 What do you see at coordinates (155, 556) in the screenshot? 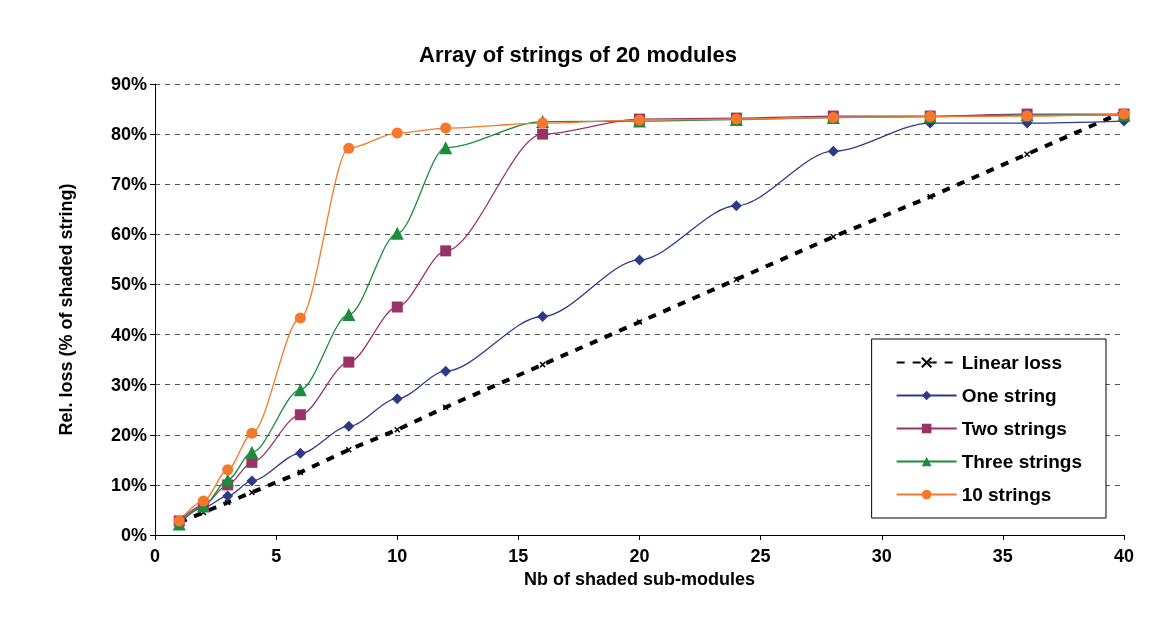
I see `x-tick-label: 0` at bounding box center [155, 556].